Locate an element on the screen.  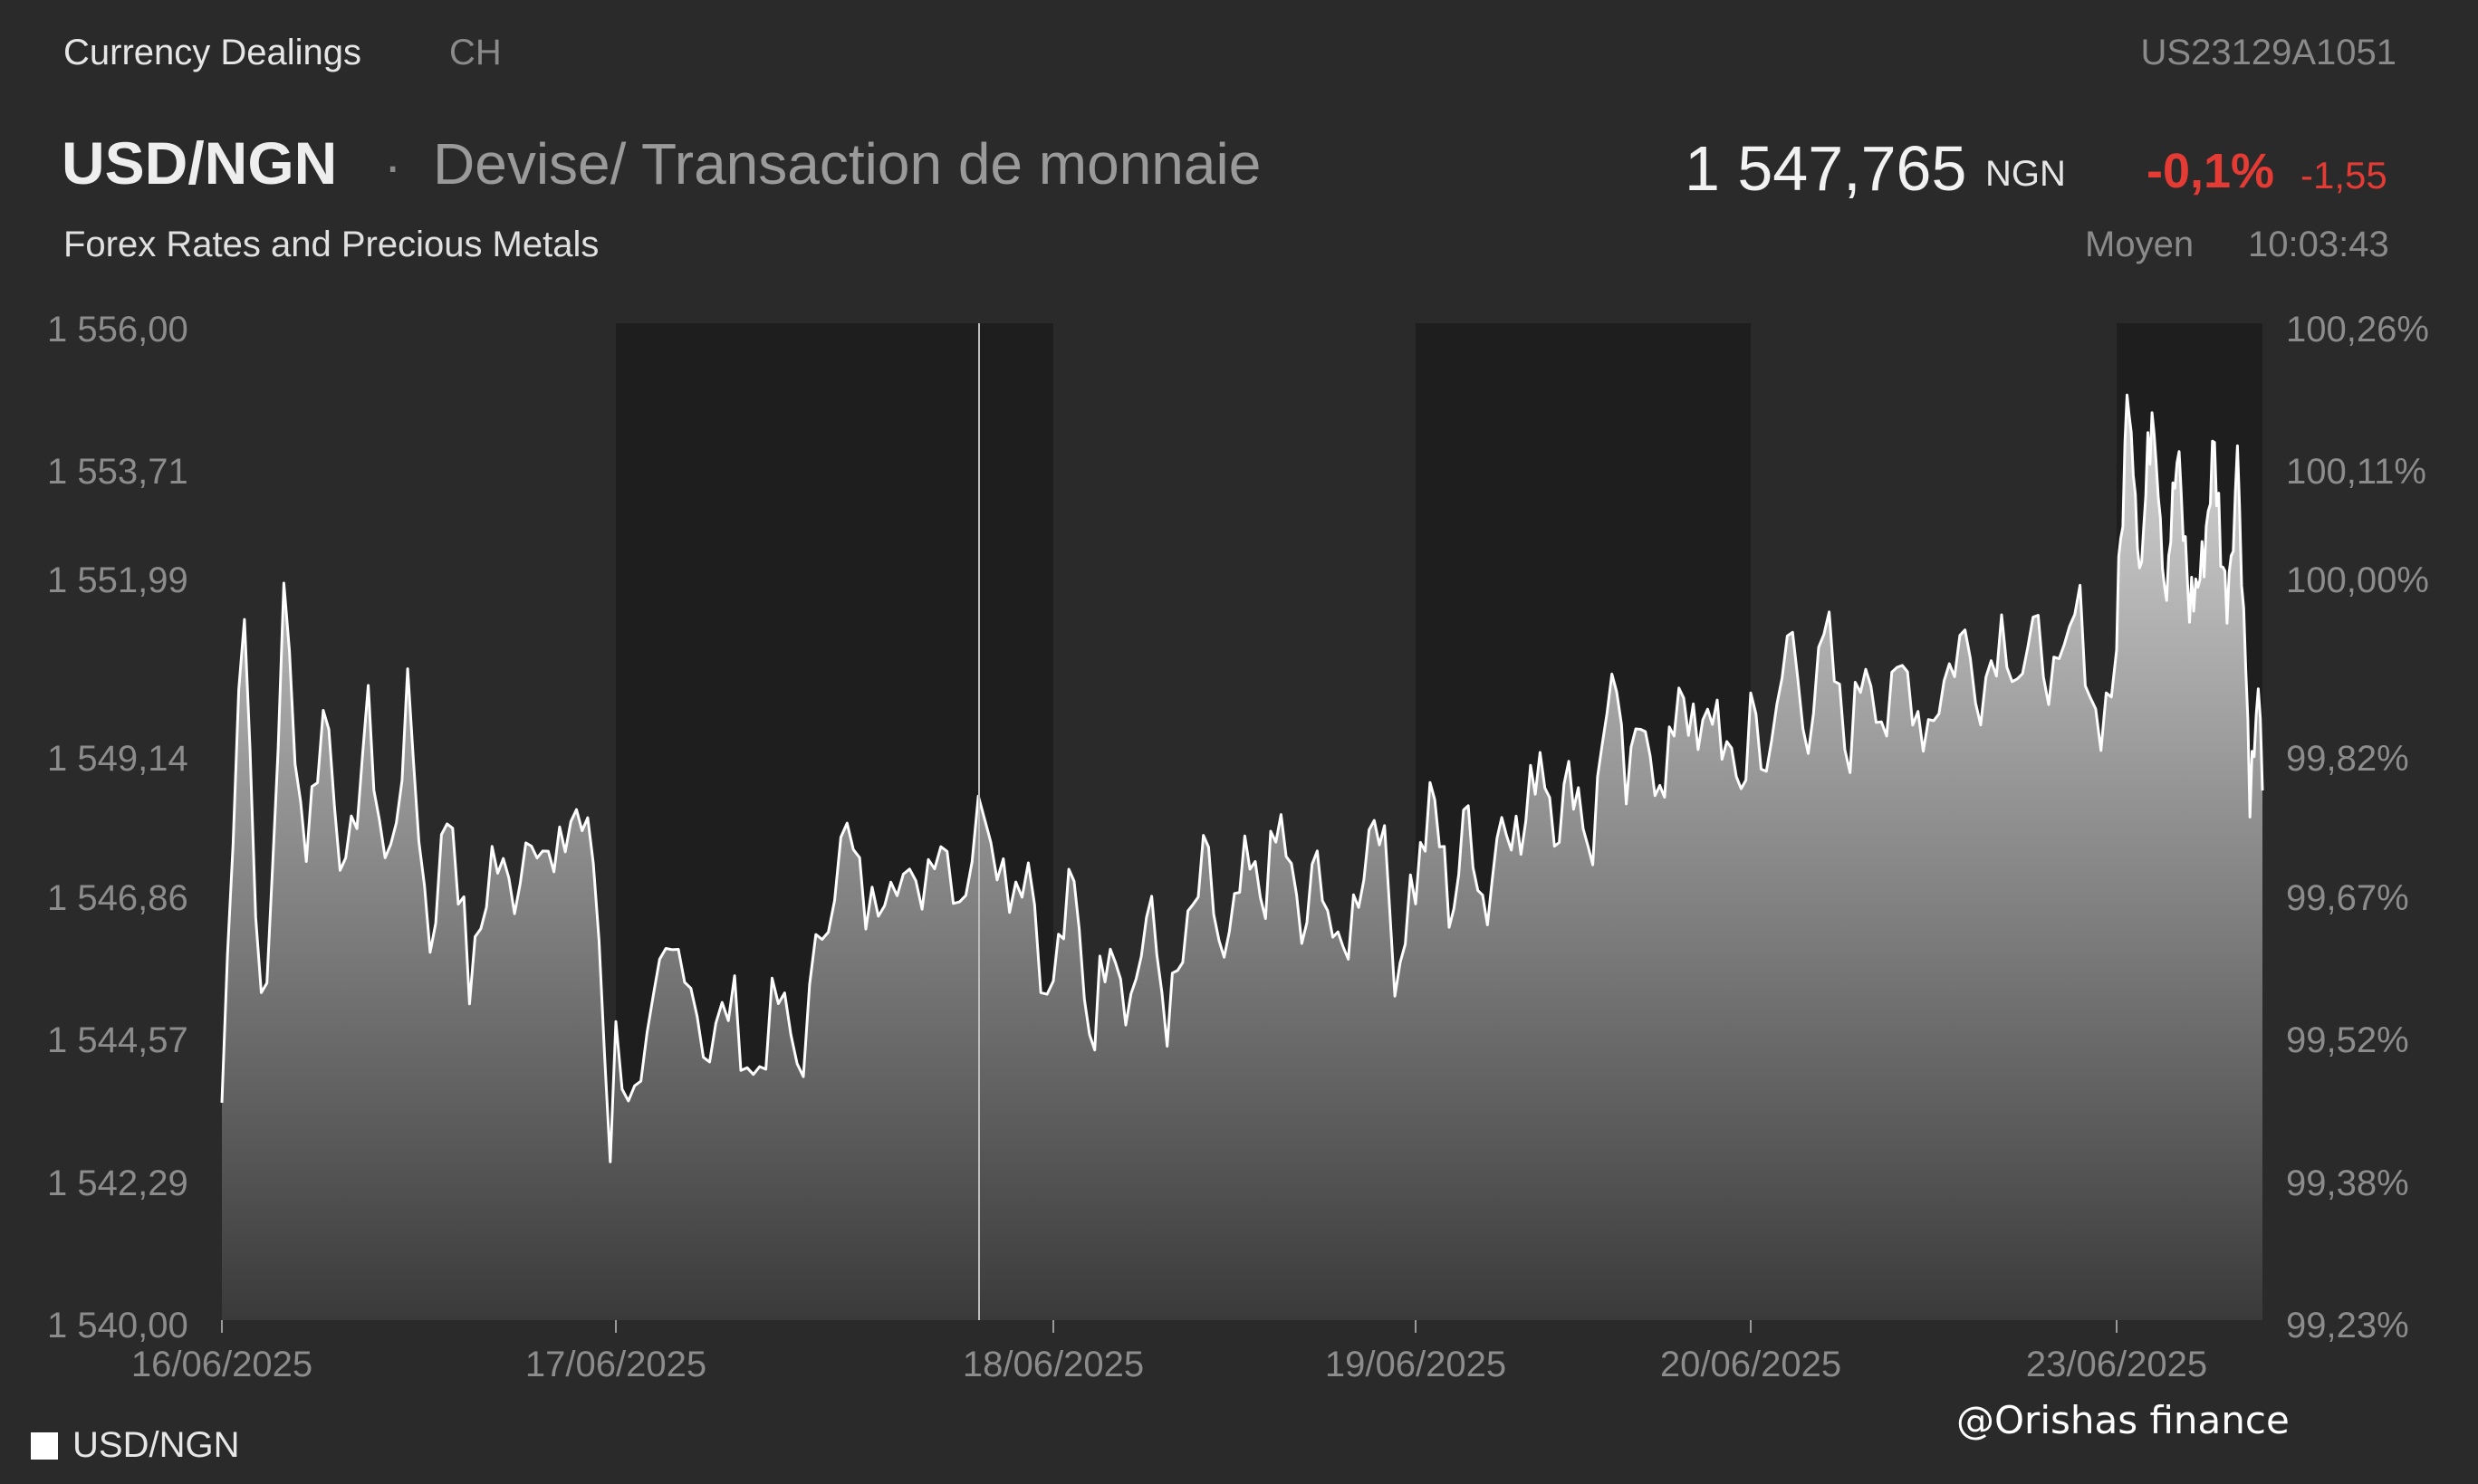
y-tick-right: 99,82% is located at coordinates (2347, 759).